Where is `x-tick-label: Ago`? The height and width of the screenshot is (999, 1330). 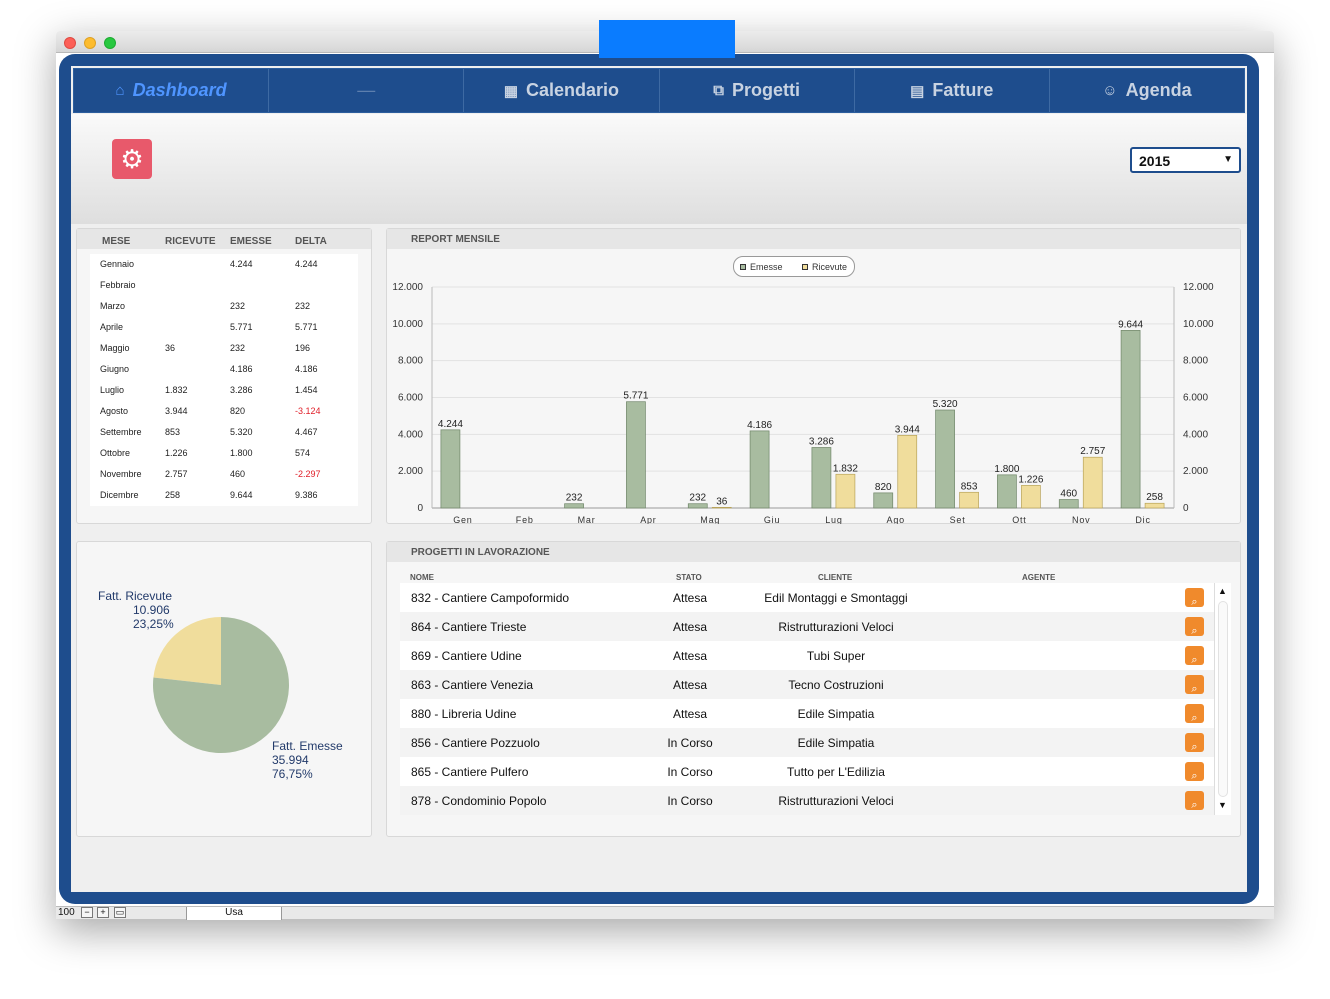
x-tick-label: Ago is located at coordinates (896, 519).